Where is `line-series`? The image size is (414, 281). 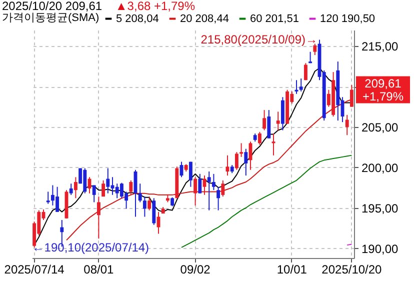 line-series is located at coordinates (266, 201).